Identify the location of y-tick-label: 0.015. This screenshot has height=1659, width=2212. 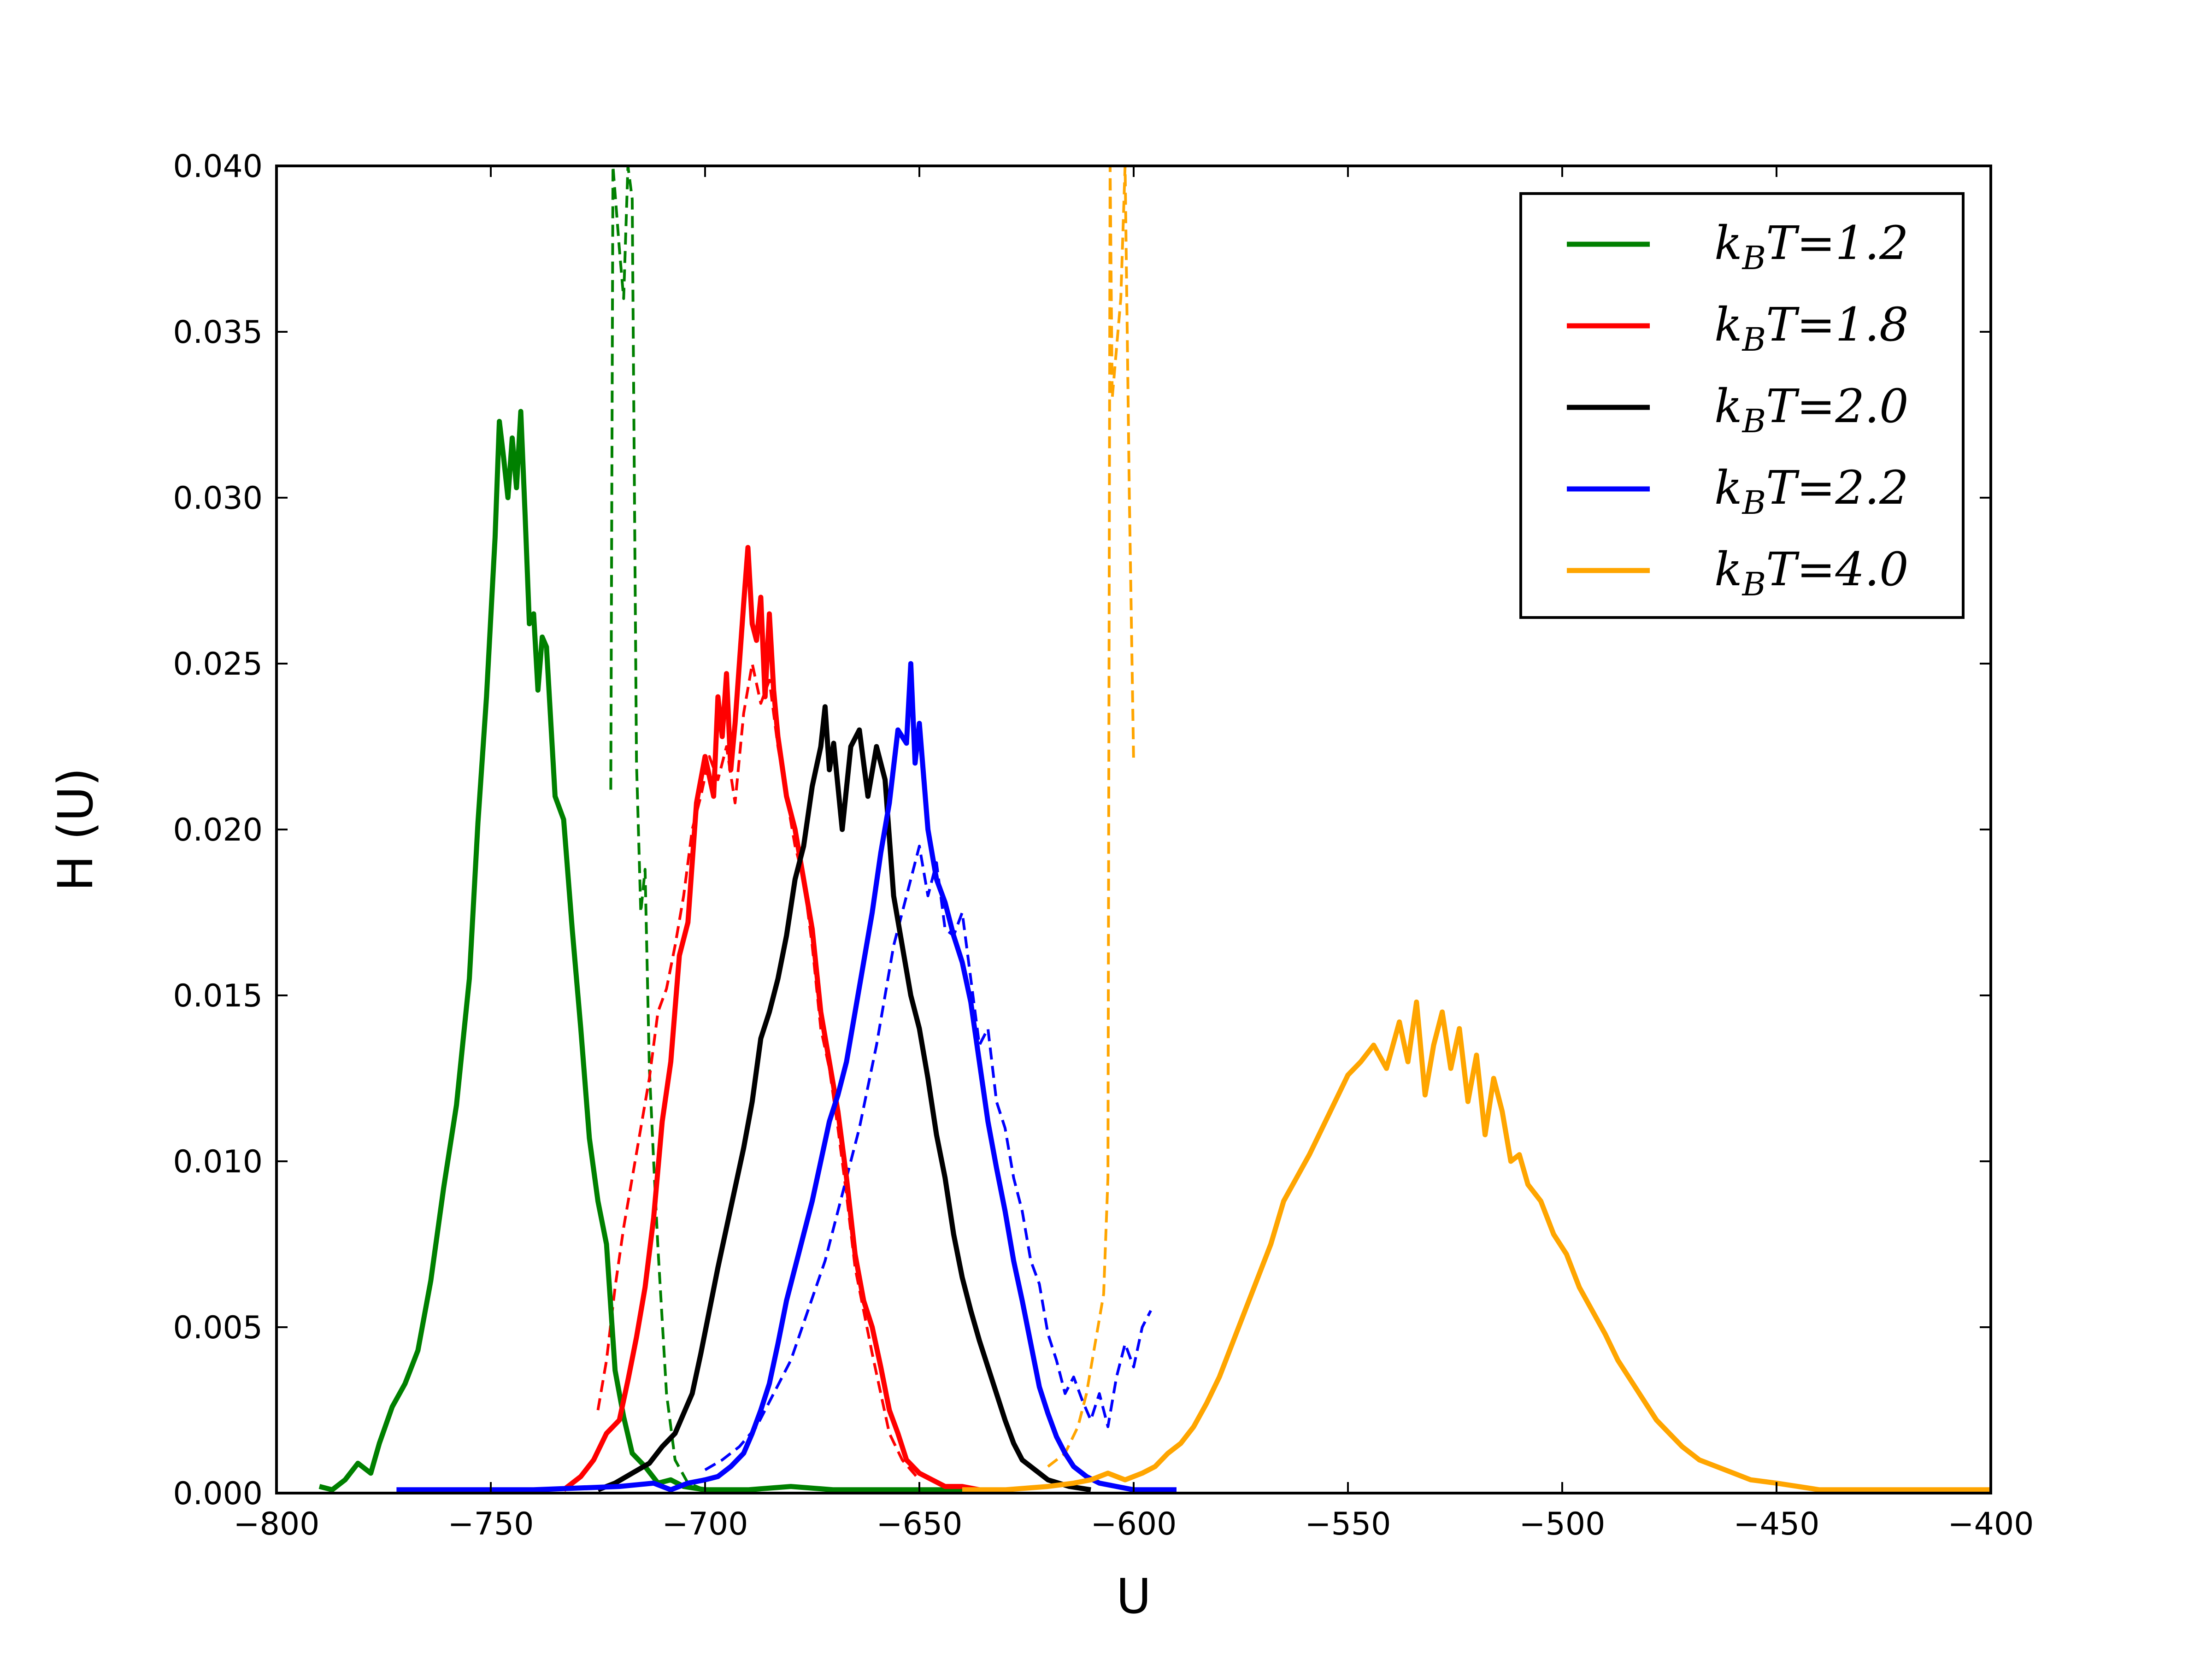
(218, 996).